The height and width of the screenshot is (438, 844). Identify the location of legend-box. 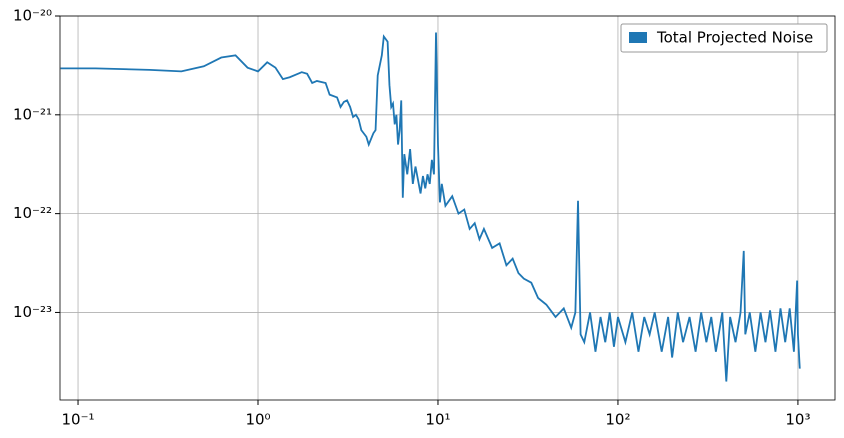
(724, 38).